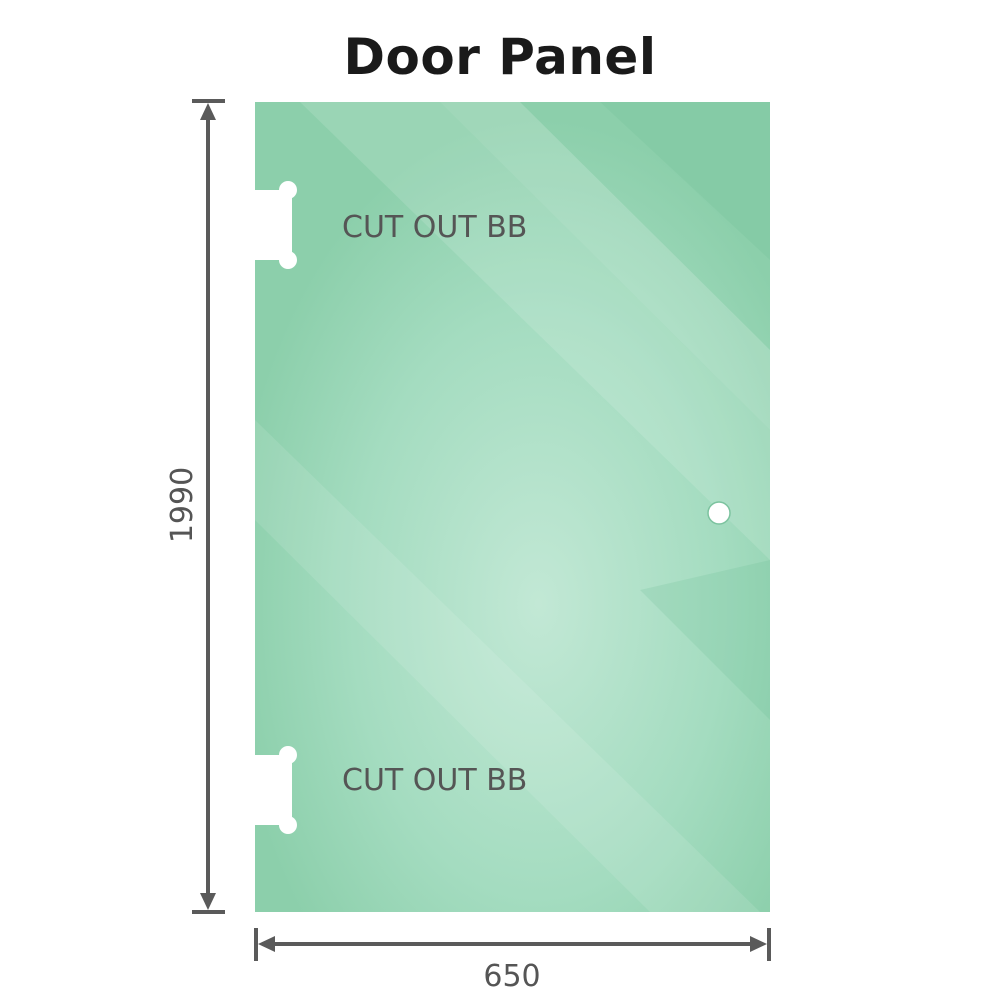  Describe the element at coordinates (208, 506) in the screenshot. I see `height-dimension-line` at that location.